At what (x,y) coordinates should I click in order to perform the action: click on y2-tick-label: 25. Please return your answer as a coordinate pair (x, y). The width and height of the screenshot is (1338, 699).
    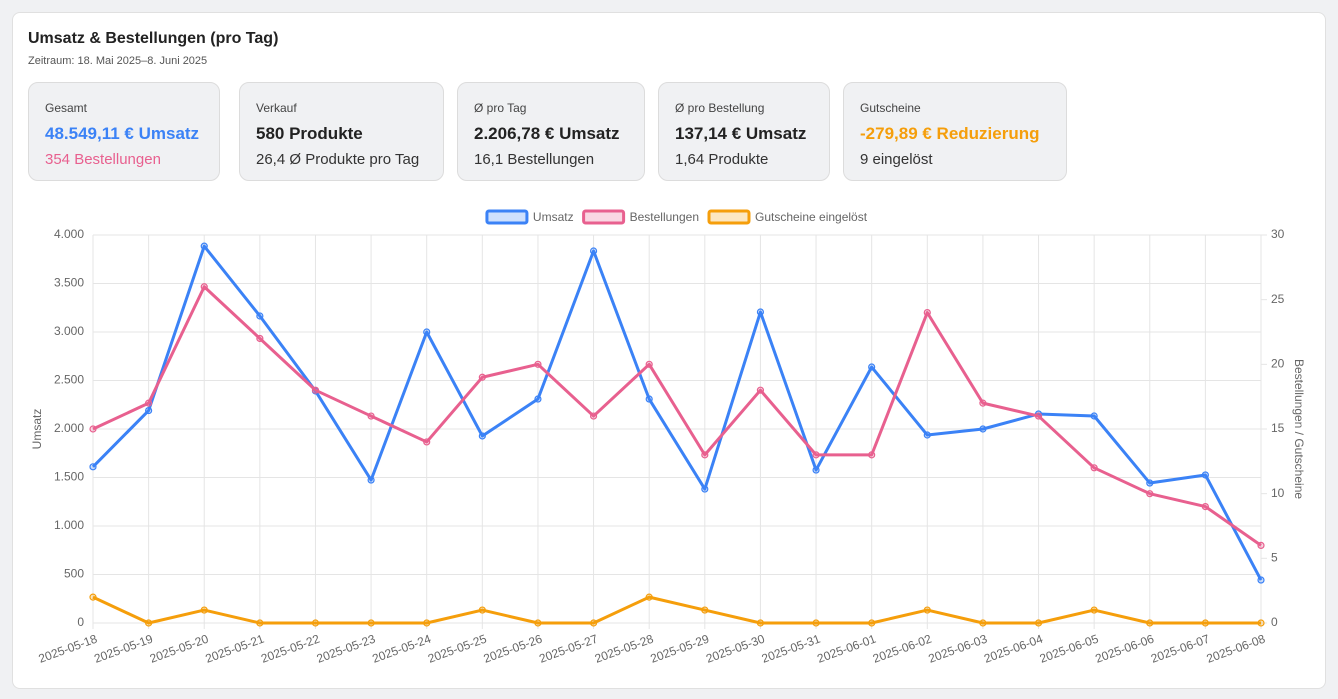
    Looking at the image, I should click on (1278, 299).